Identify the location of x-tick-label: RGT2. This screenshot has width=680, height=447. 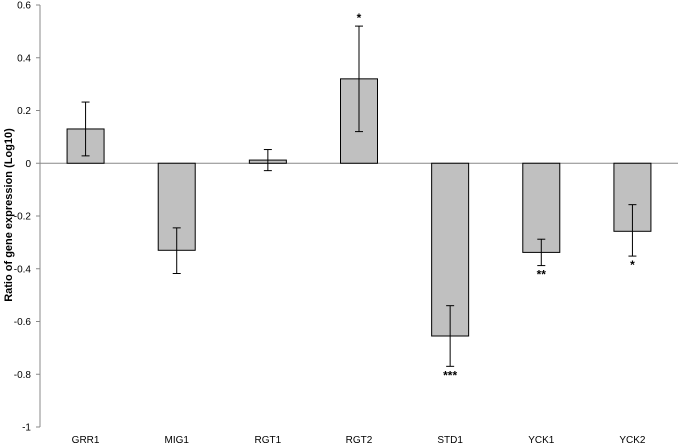
(359, 440).